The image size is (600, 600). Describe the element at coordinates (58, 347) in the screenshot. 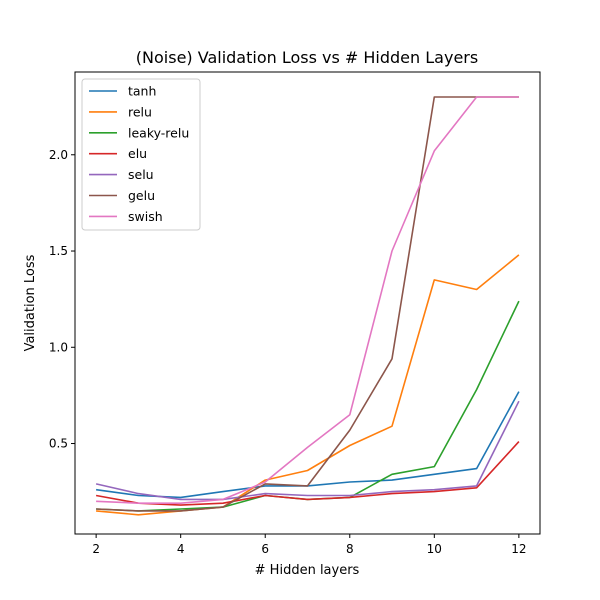

I see `y-tick-label: 1.0` at that location.